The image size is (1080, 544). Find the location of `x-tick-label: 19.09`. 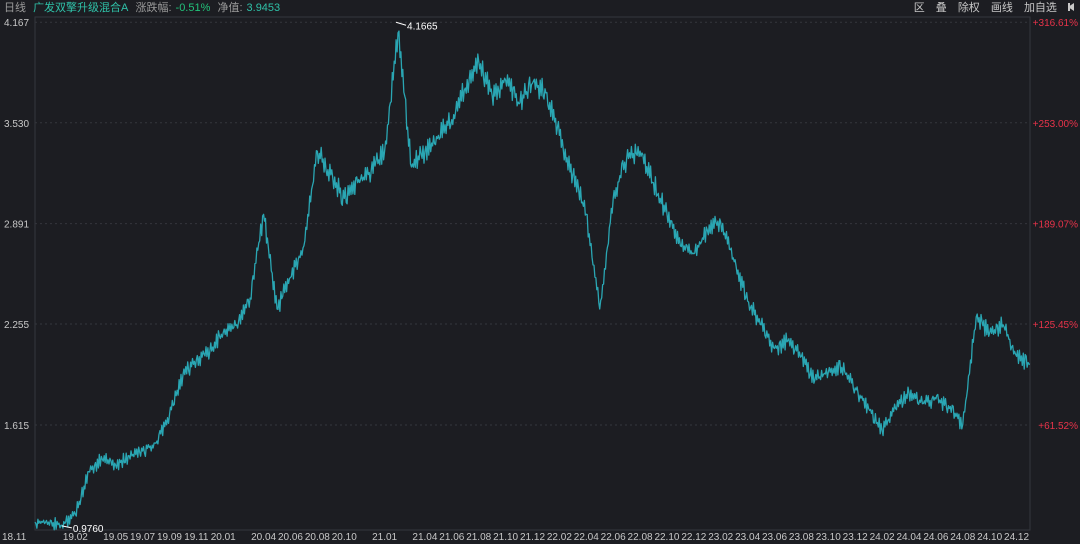

x-tick-label: 19.09 is located at coordinates (169, 537).